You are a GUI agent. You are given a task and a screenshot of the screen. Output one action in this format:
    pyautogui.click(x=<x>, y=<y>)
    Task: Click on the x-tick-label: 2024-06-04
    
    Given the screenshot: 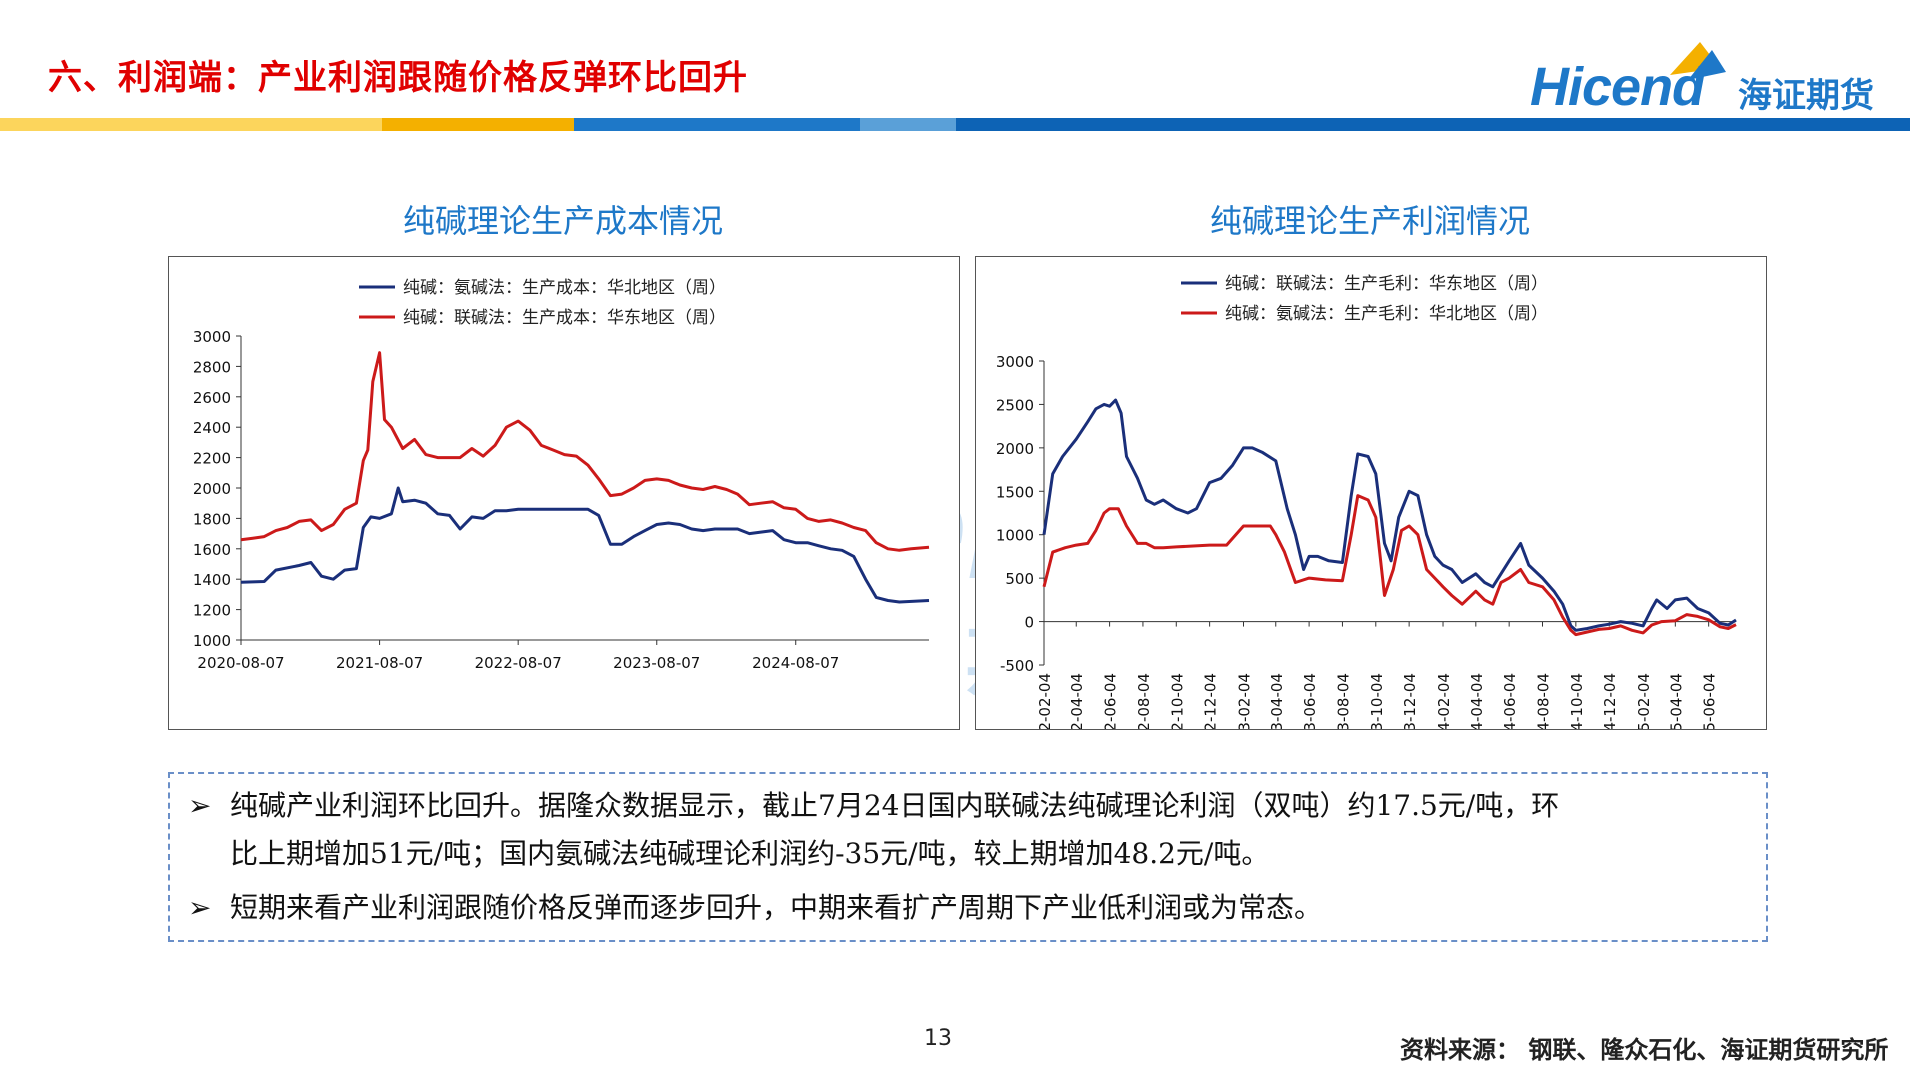 What is the action you would take?
    pyautogui.click(x=1510, y=701)
    